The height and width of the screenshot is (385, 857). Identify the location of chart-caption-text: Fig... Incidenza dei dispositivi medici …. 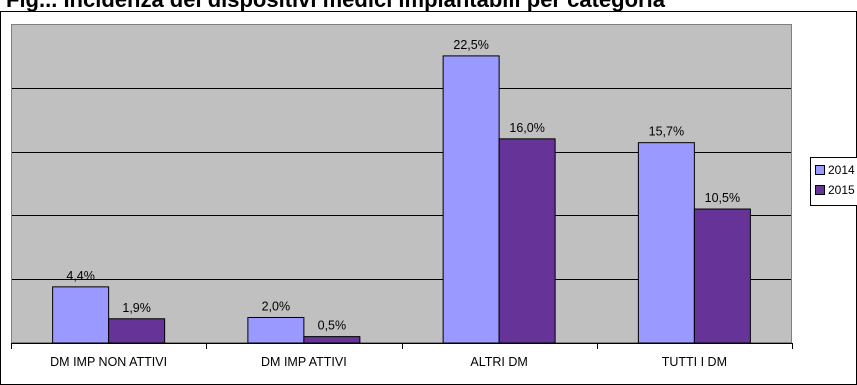
(335, 6).